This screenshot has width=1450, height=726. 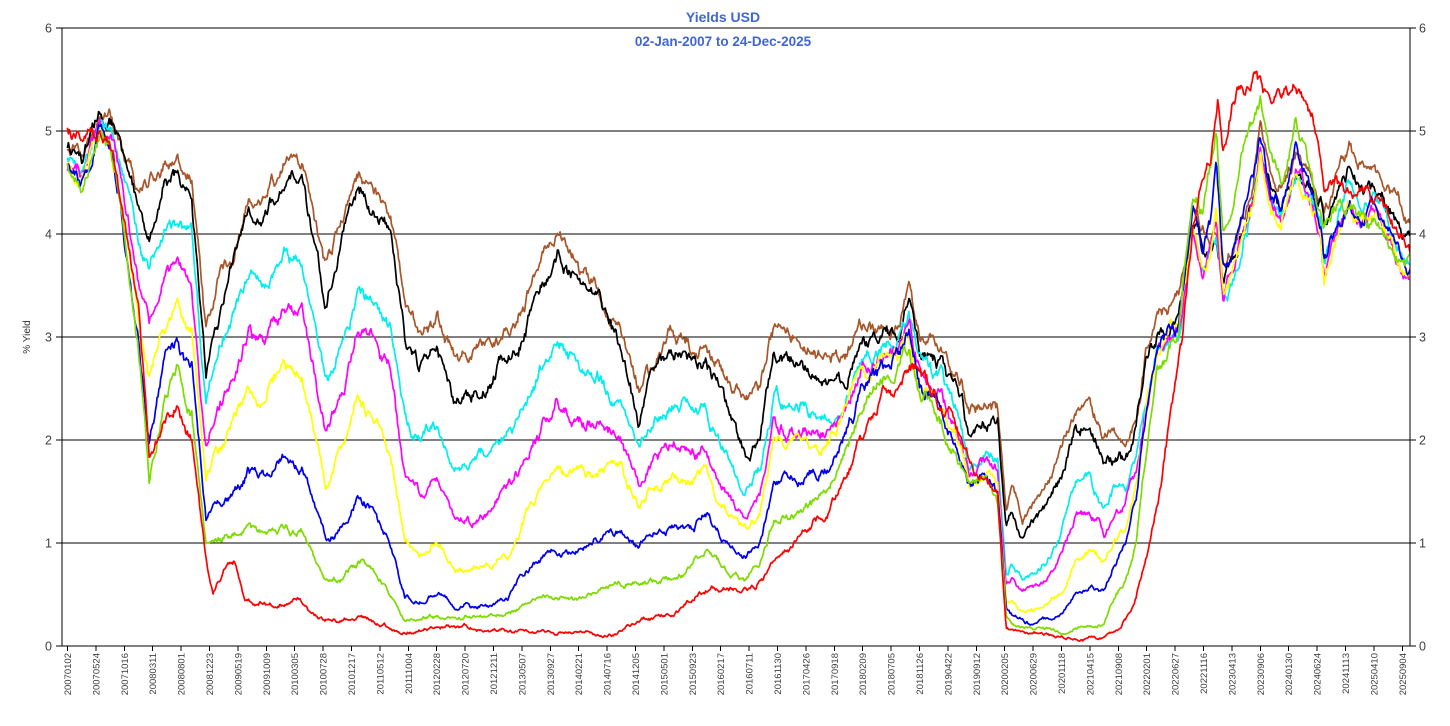 I want to click on x-tick-label: 20160711, so click(x=750, y=674).